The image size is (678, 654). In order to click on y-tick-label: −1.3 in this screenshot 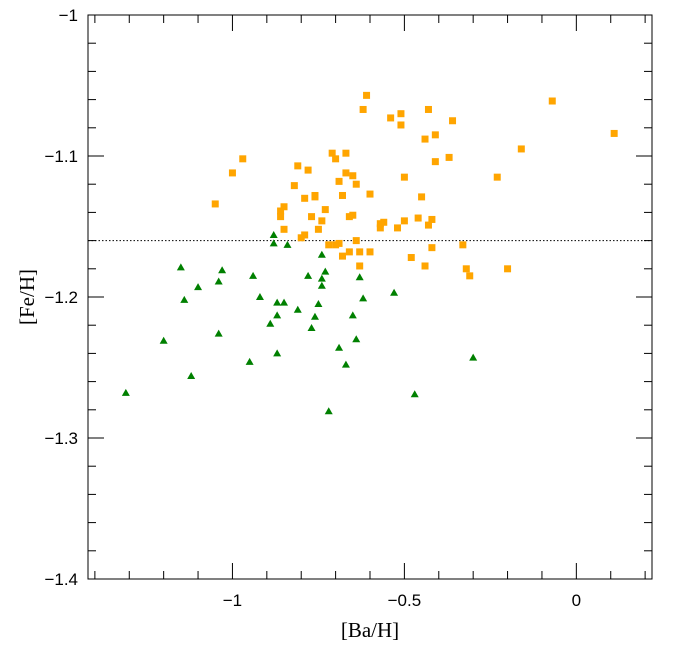, I will do `click(61, 438)`.